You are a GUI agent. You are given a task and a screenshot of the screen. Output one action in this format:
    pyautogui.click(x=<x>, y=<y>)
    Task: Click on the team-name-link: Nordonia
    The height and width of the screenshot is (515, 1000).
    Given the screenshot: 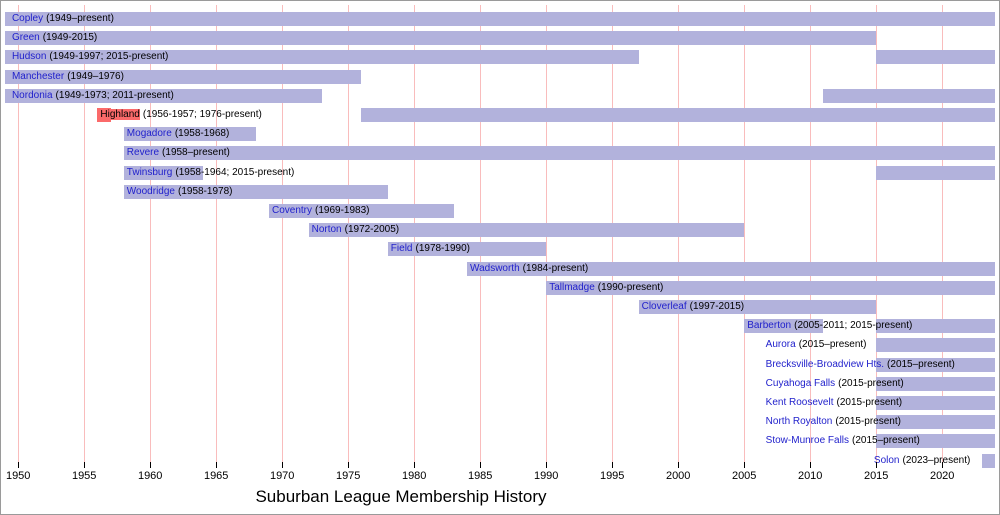 What is the action you would take?
    pyautogui.click(x=32, y=95)
    